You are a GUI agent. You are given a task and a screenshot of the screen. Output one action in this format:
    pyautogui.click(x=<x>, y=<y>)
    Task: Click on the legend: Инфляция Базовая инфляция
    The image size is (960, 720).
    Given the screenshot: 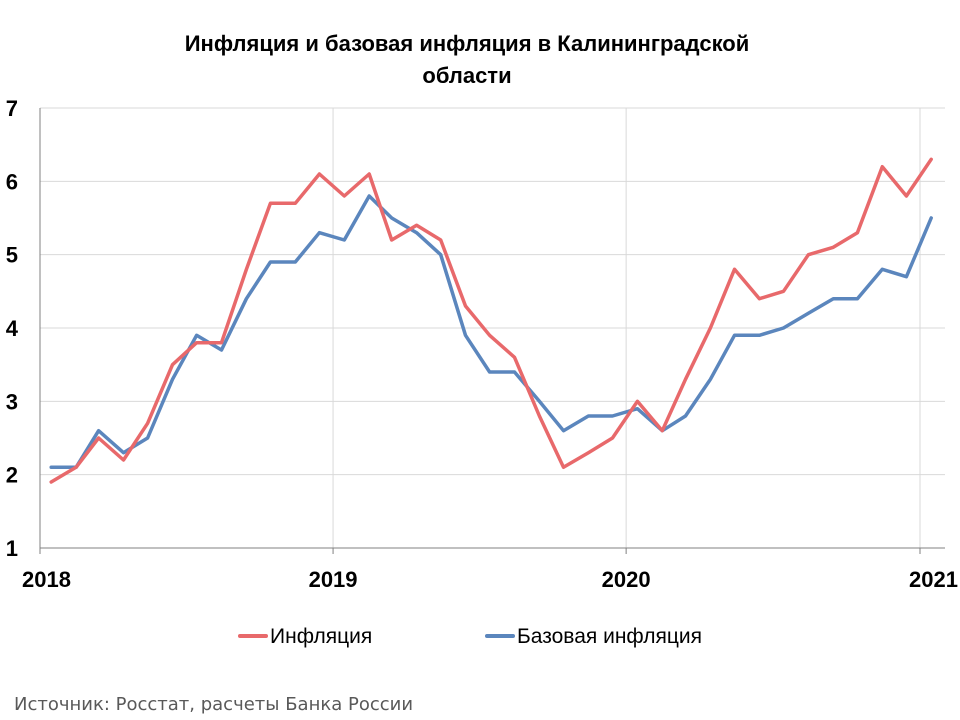 What is the action you would take?
    pyautogui.click(x=470, y=636)
    